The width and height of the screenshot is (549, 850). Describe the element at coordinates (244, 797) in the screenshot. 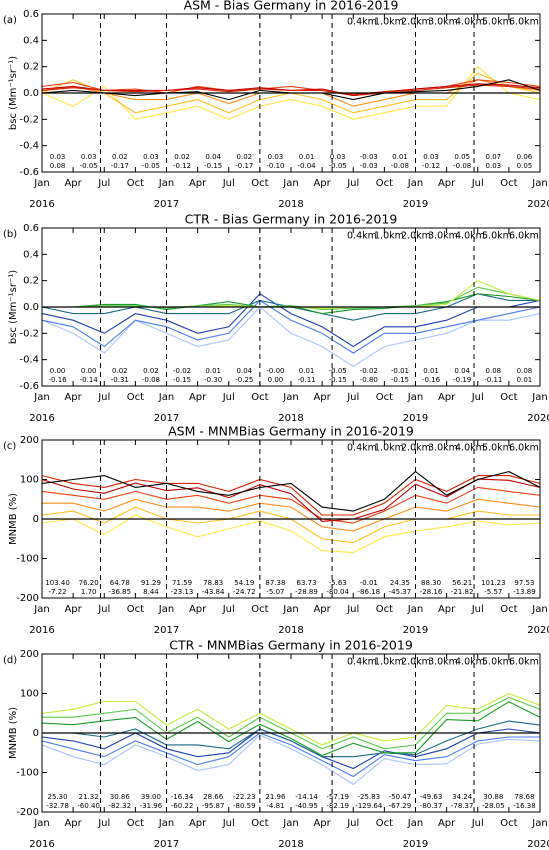

I see `annotation-value: -22.23` at that location.